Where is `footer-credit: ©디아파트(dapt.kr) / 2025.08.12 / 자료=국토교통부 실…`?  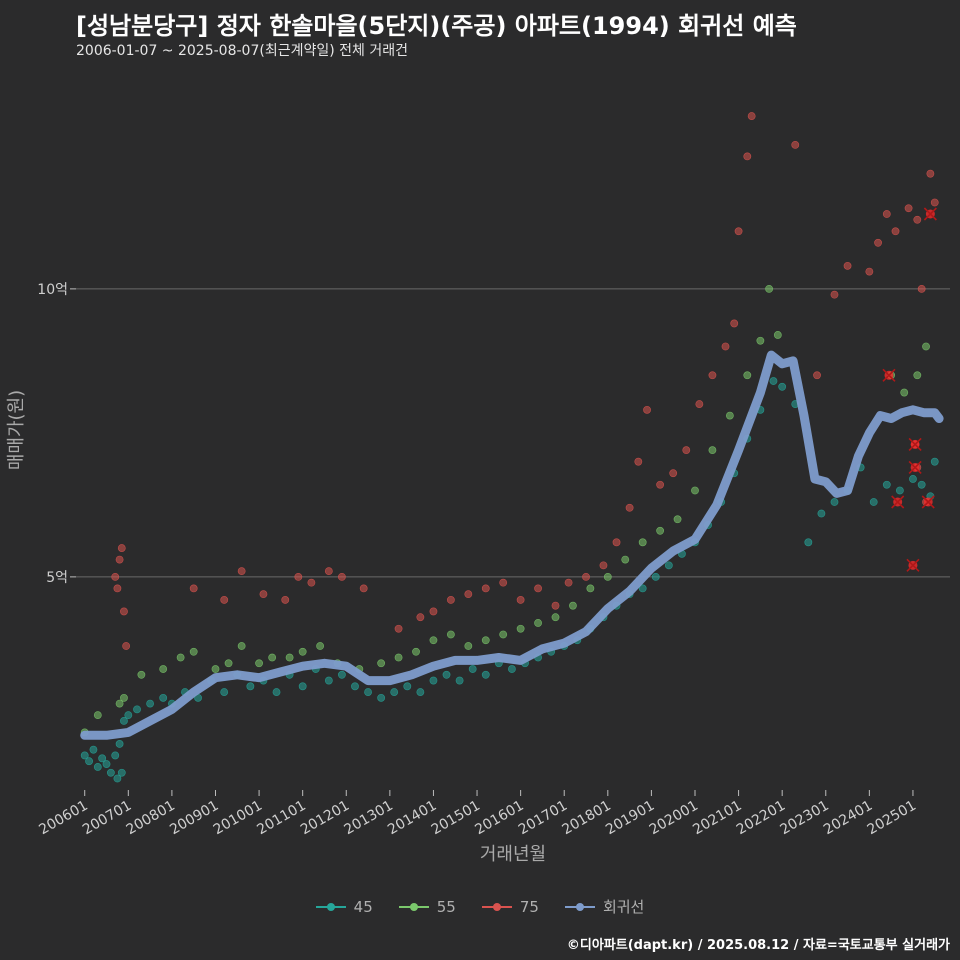
footer-credit: ©디아파트(dapt.kr) / 2025.08.12 / 자료=국토교통부 실… is located at coordinates (758, 945).